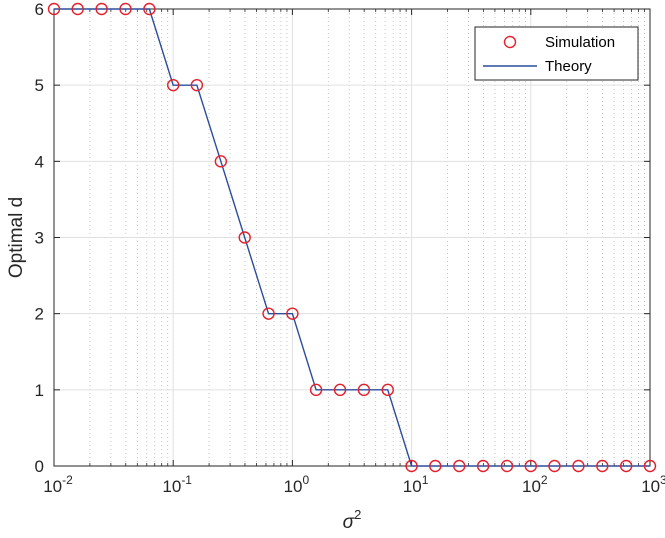 The height and width of the screenshot is (538, 665). What do you see at coordinates (535, 484) in the screenshot?
I see `x-tick-label: 10²` at bounding box center [535, 484].